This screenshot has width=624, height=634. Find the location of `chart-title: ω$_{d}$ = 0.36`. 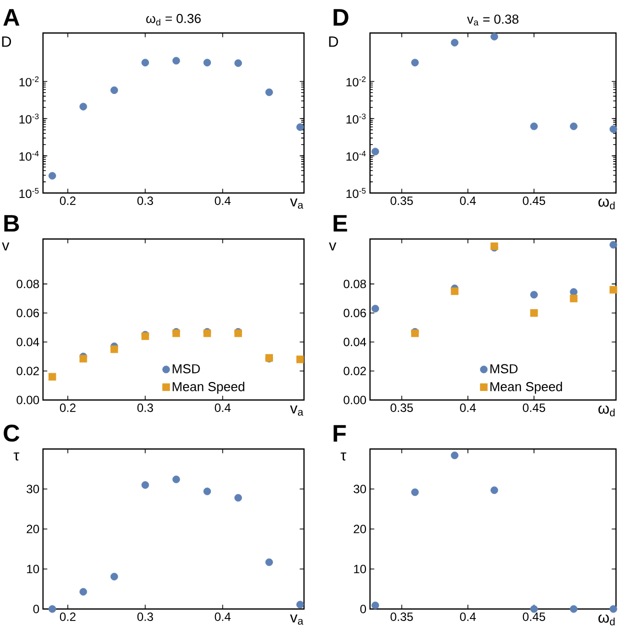

chart-title: ω$_{d}$ = 0.36 is located at coordinates (173, 20).